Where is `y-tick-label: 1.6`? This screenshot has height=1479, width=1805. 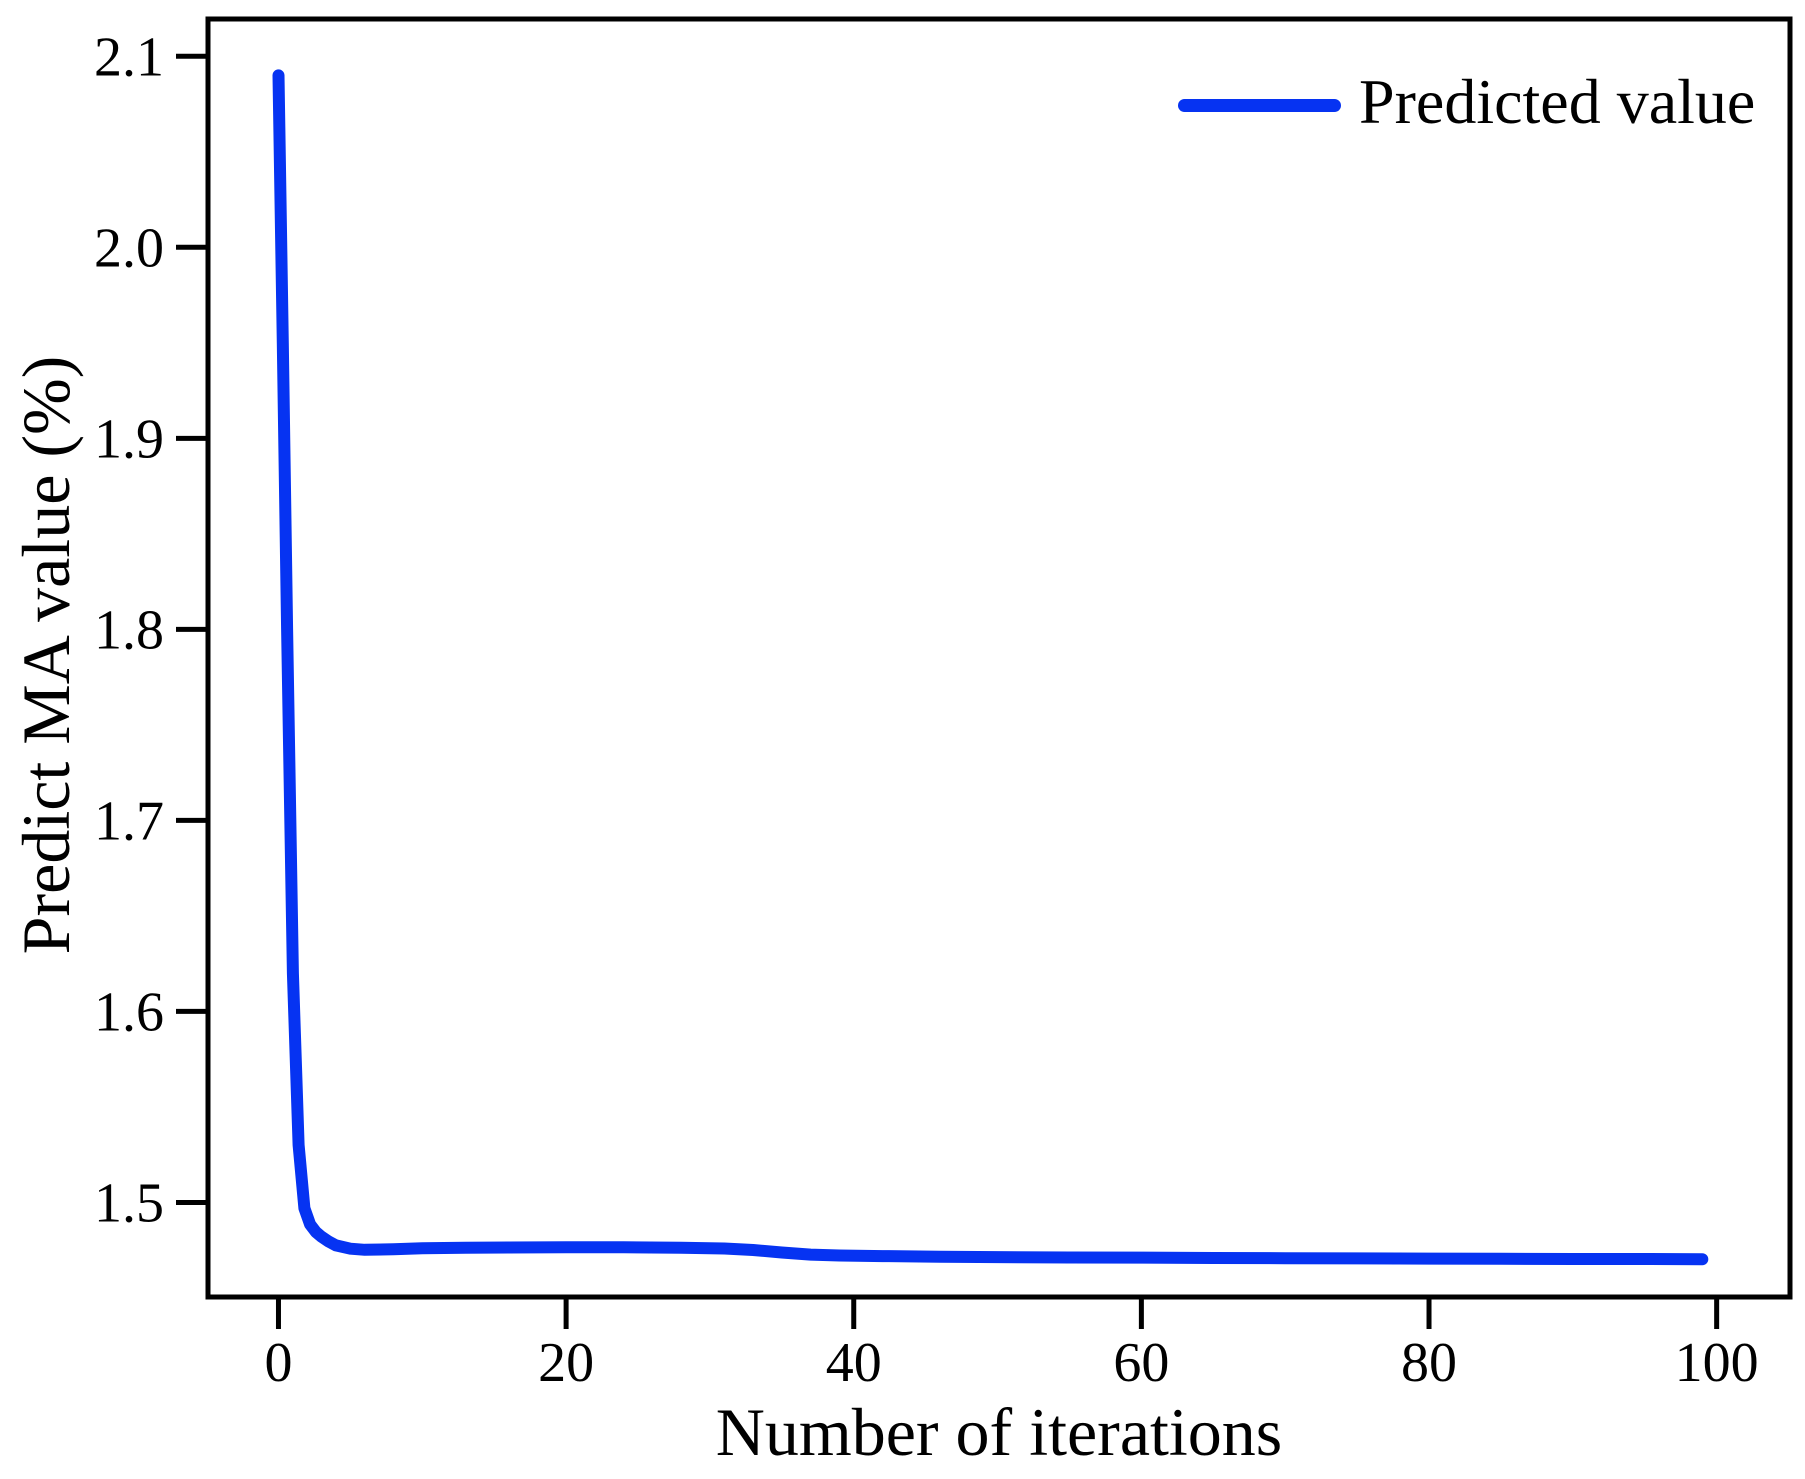 y-tick-label: 1.6 is located at coordinates (129, 1012).